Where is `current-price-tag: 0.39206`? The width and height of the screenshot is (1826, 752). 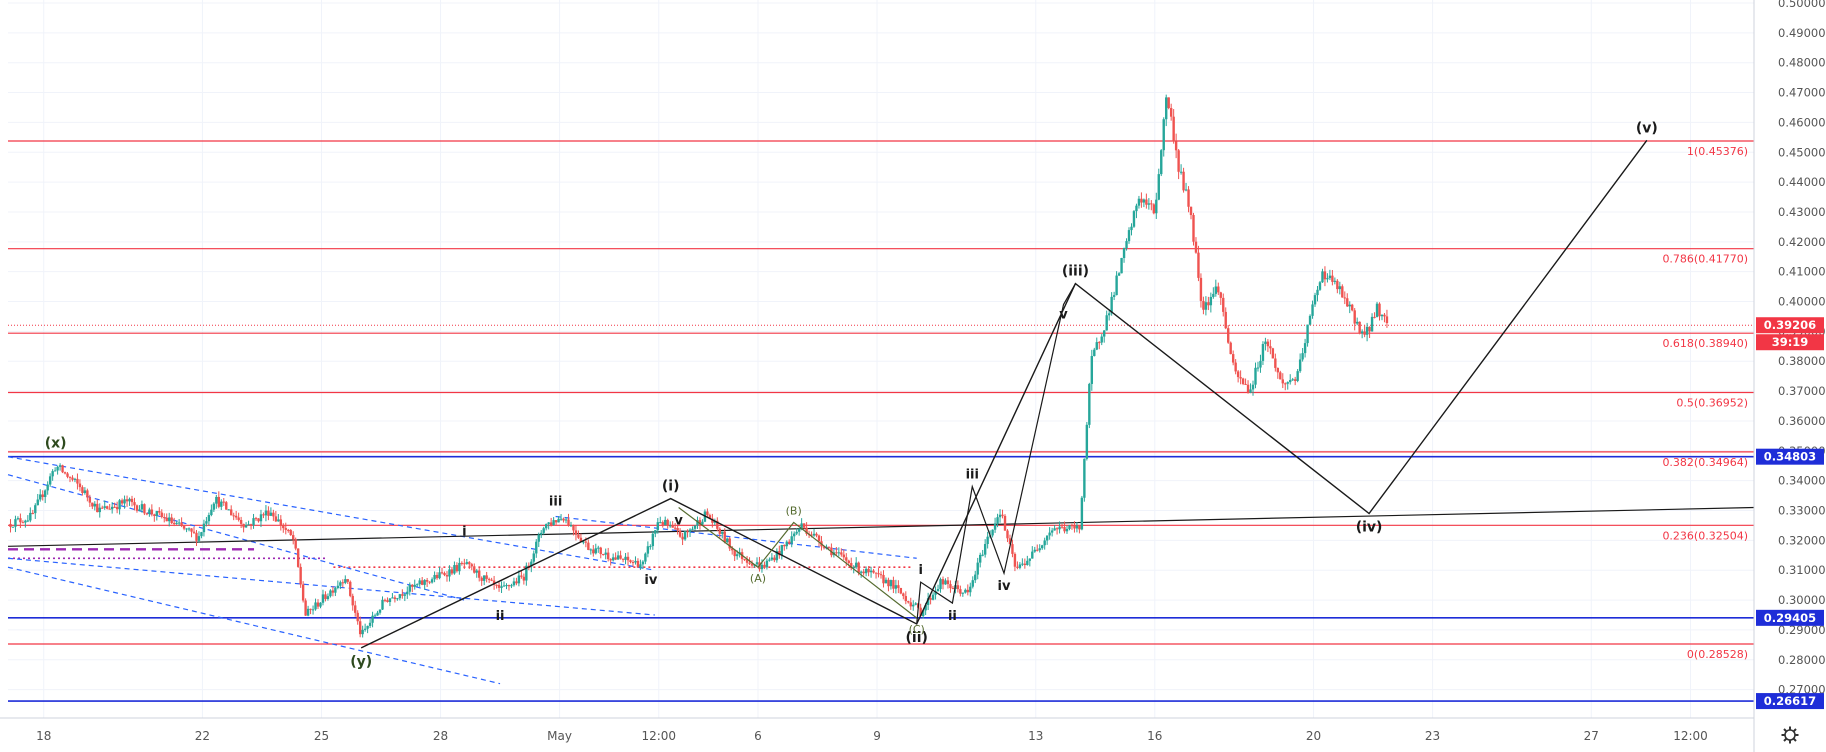 current-price-tag: 0.39206 is located at coordinates (1790, 325).